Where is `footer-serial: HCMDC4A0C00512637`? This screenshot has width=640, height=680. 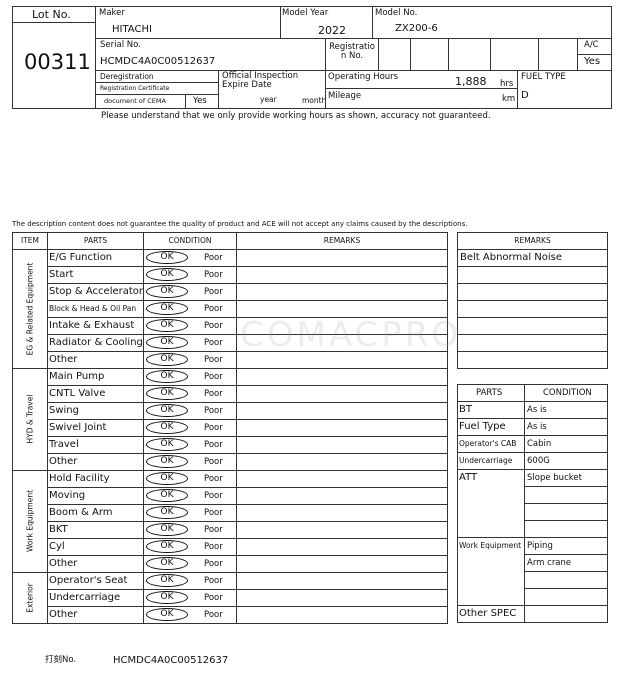
footer-serial: HCMDC4A0C00512637 is located at coordinates (171, 660).